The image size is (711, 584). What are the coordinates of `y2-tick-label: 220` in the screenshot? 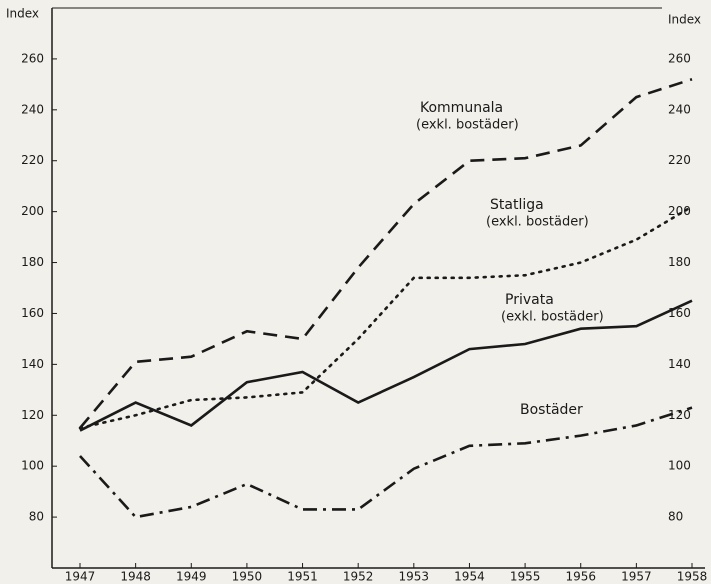 It's located at (679, 160).